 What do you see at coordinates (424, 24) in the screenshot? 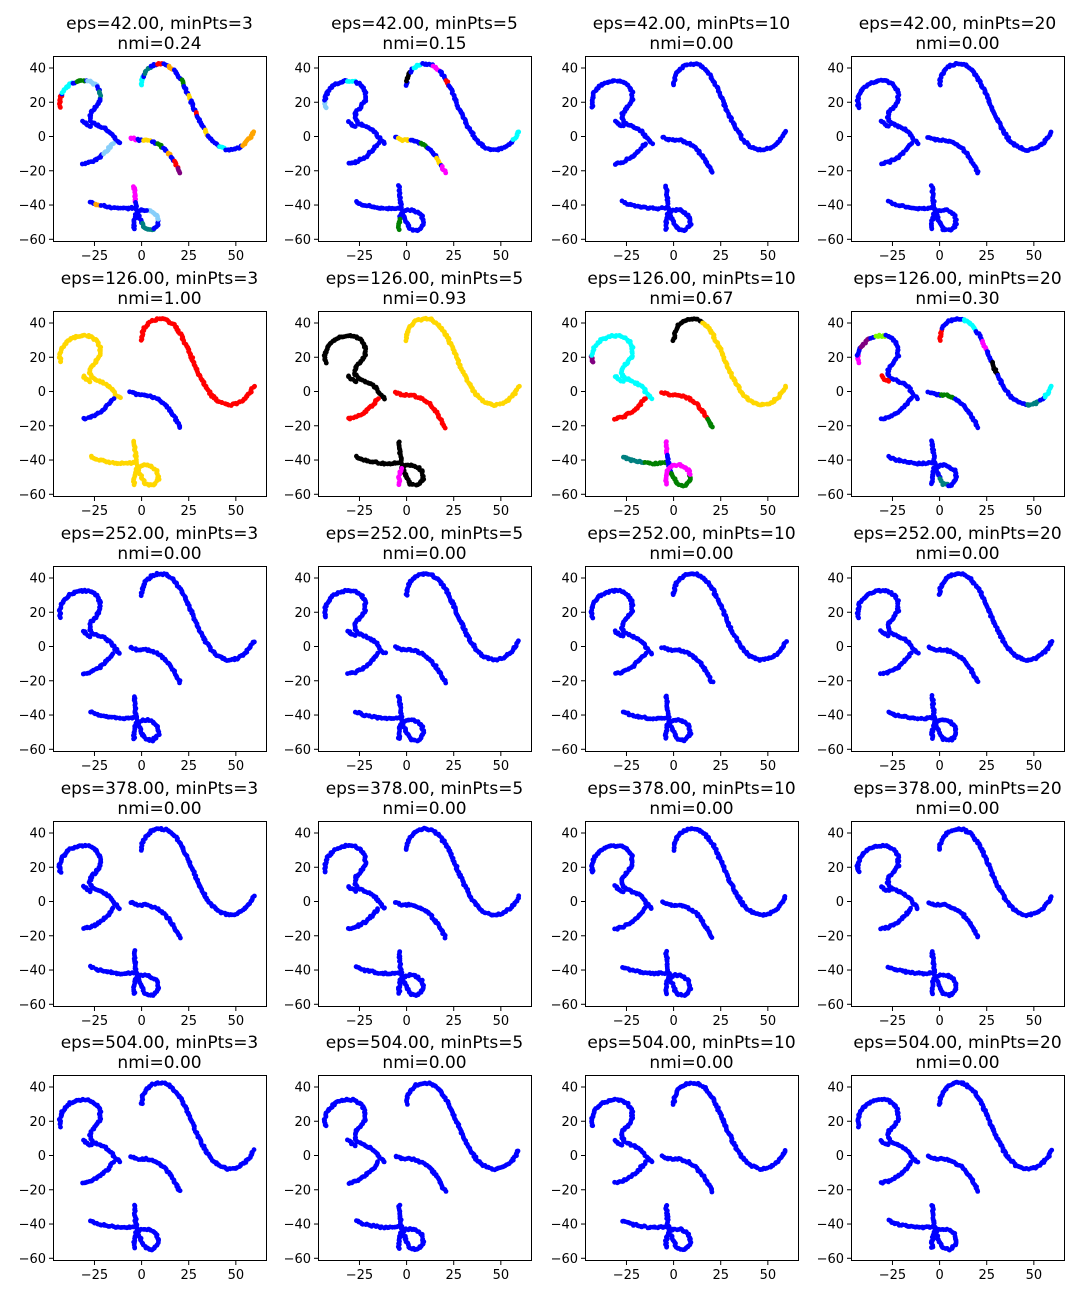
I see `subplot-title: eps=42.00, minPts=5` at bounding box center [424, 24].